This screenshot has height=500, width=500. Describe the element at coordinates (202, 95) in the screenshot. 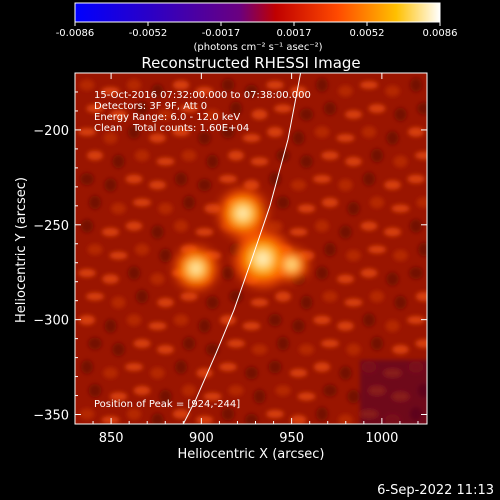

I see `time-range-annotation: 15-Oct-2016 07:32:00.000 to 07:38:00.000` at that location.